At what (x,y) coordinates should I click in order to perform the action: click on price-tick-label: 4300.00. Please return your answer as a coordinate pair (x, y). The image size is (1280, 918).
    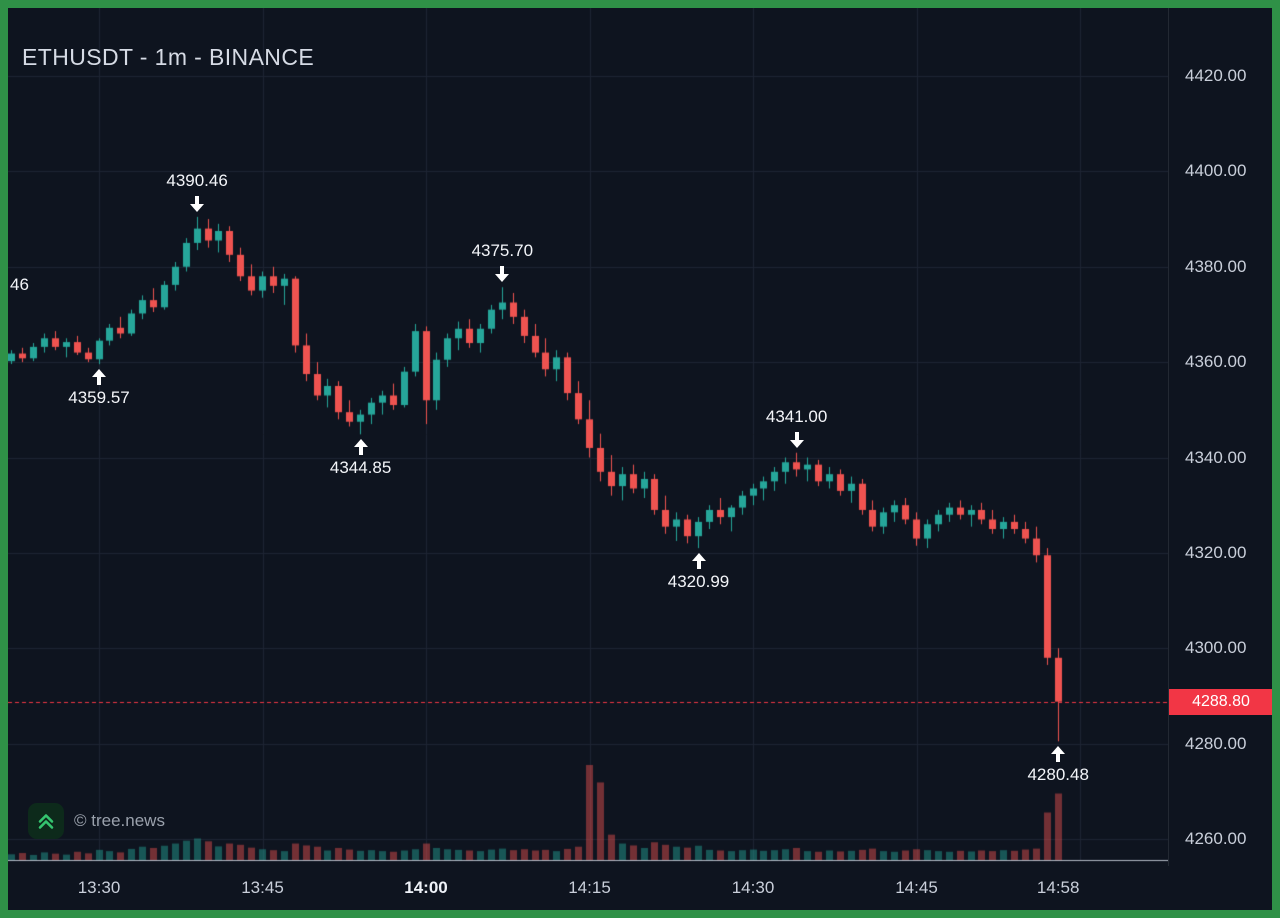
    Looking at the image, I should click on (1216, 648).